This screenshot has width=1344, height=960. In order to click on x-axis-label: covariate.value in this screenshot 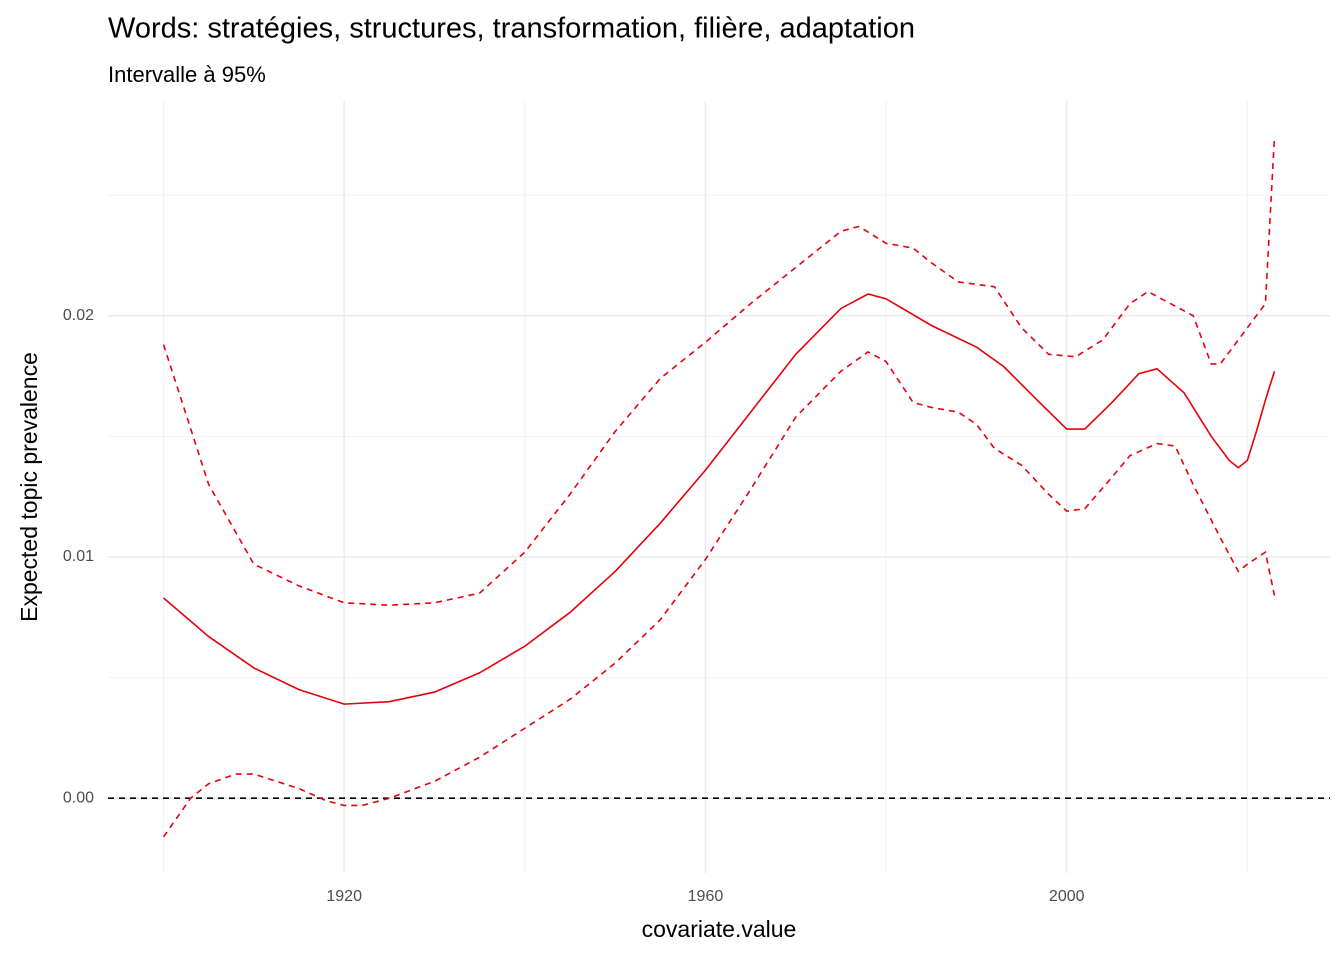, I will do `click(719, 929)`.